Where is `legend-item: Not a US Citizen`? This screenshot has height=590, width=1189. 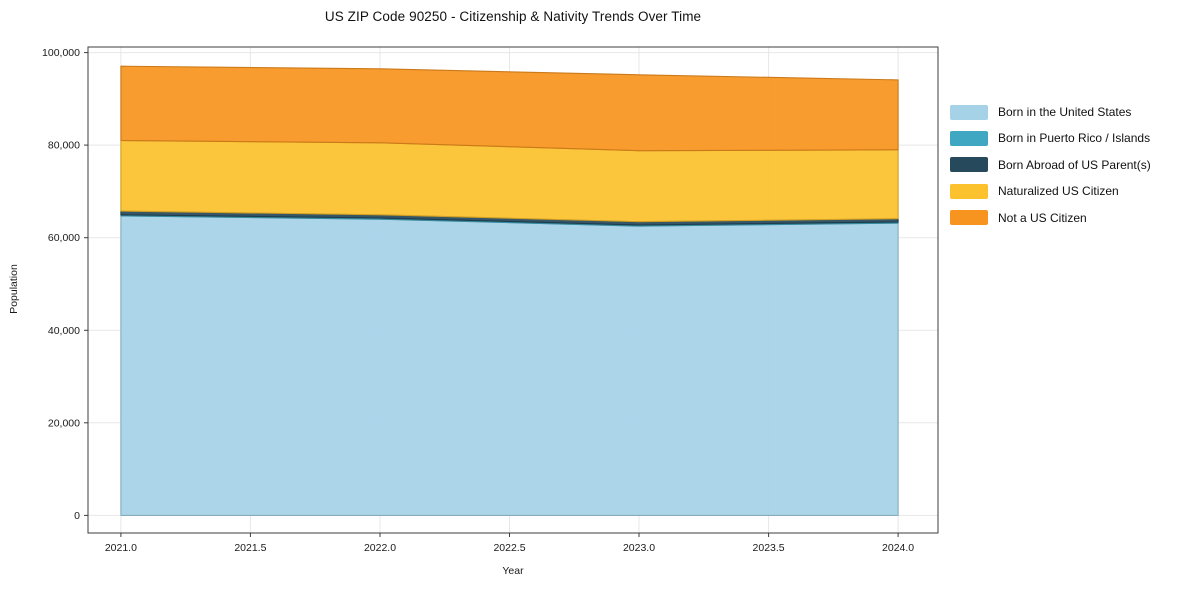
legend-item: Not a US Citizen is located at coordinates (1050, 218).